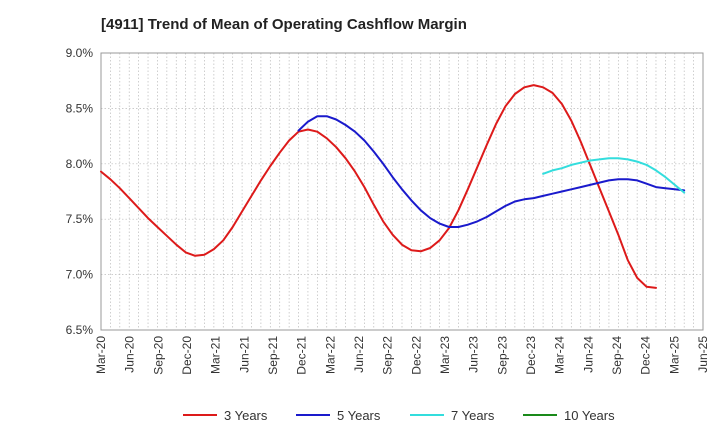 The width and height of the screenshot is (720, 440). What do you see at coordinates (244, 354) in the screenshot?
I see `x-tick-label: Jun-21` at bounding box center [244, 354].